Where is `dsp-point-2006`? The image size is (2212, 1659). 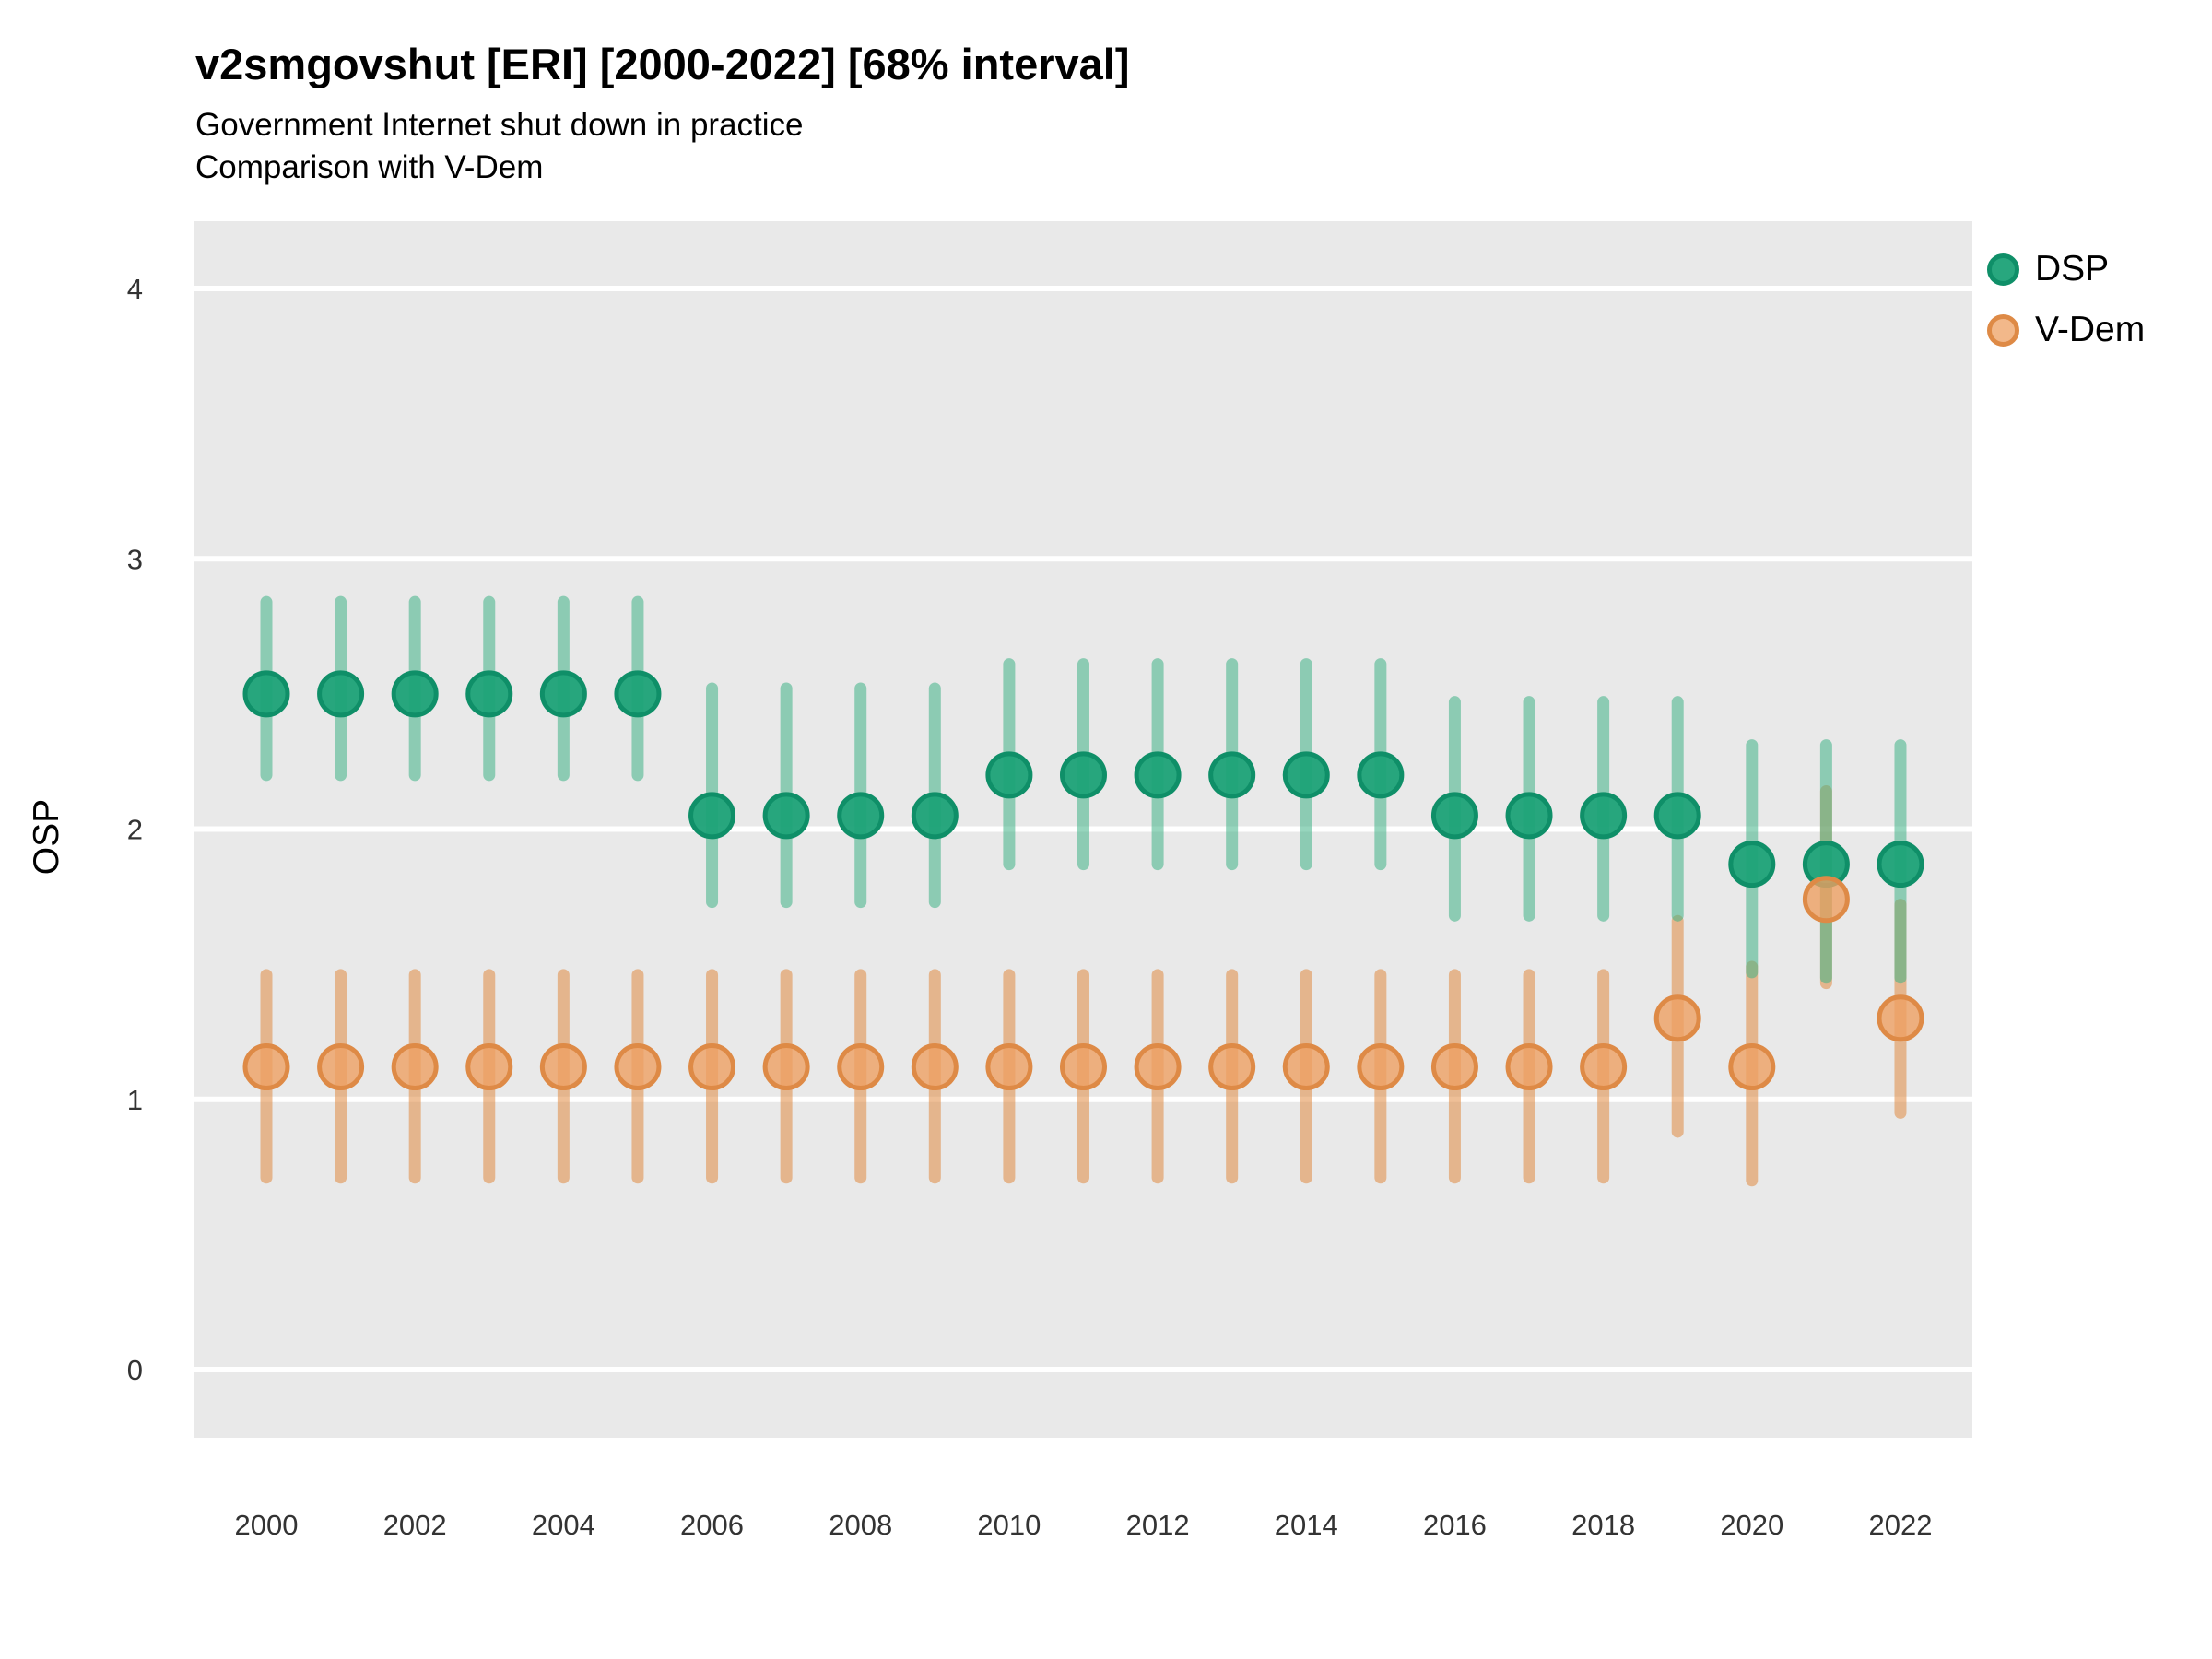
dsp-point-2006 is located at coordinates (712, 816).